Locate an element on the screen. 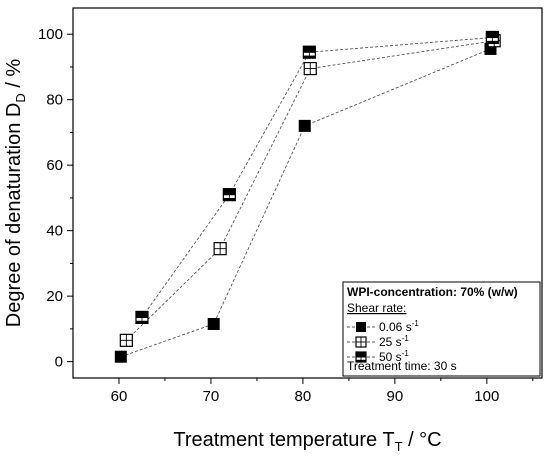  x-tick-label-1: 70 is located at coordinates (211, 396).